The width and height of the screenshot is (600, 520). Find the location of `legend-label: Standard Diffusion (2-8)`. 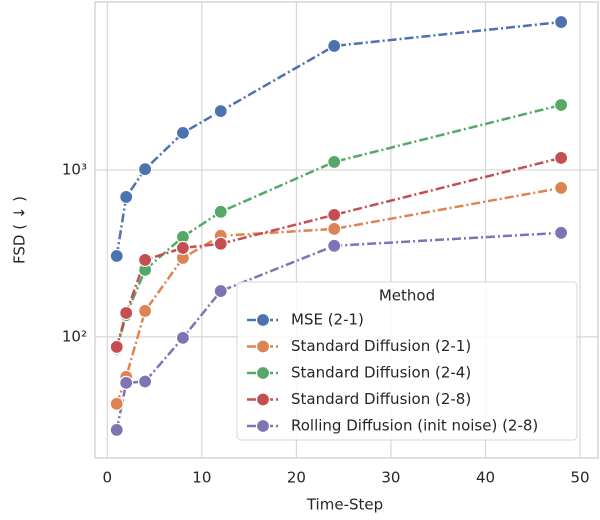

legend-label: Standard Diffusion (2-8) is located at coordinates (381, 399).